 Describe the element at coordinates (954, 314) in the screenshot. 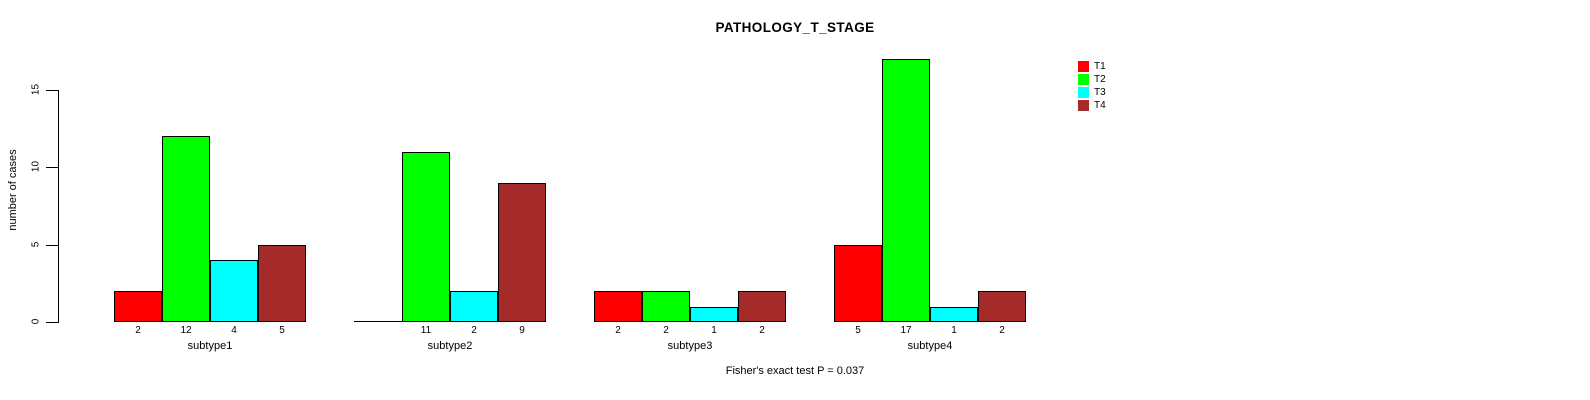

I see `bar-t3-subtype4` at that location.